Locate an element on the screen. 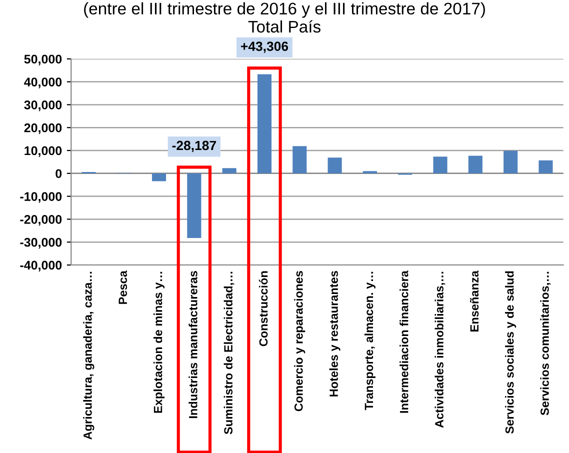 The height and width of the screenshot is (453, 569). y-tick-label: 20,000 is located at coordinates (43, 128).